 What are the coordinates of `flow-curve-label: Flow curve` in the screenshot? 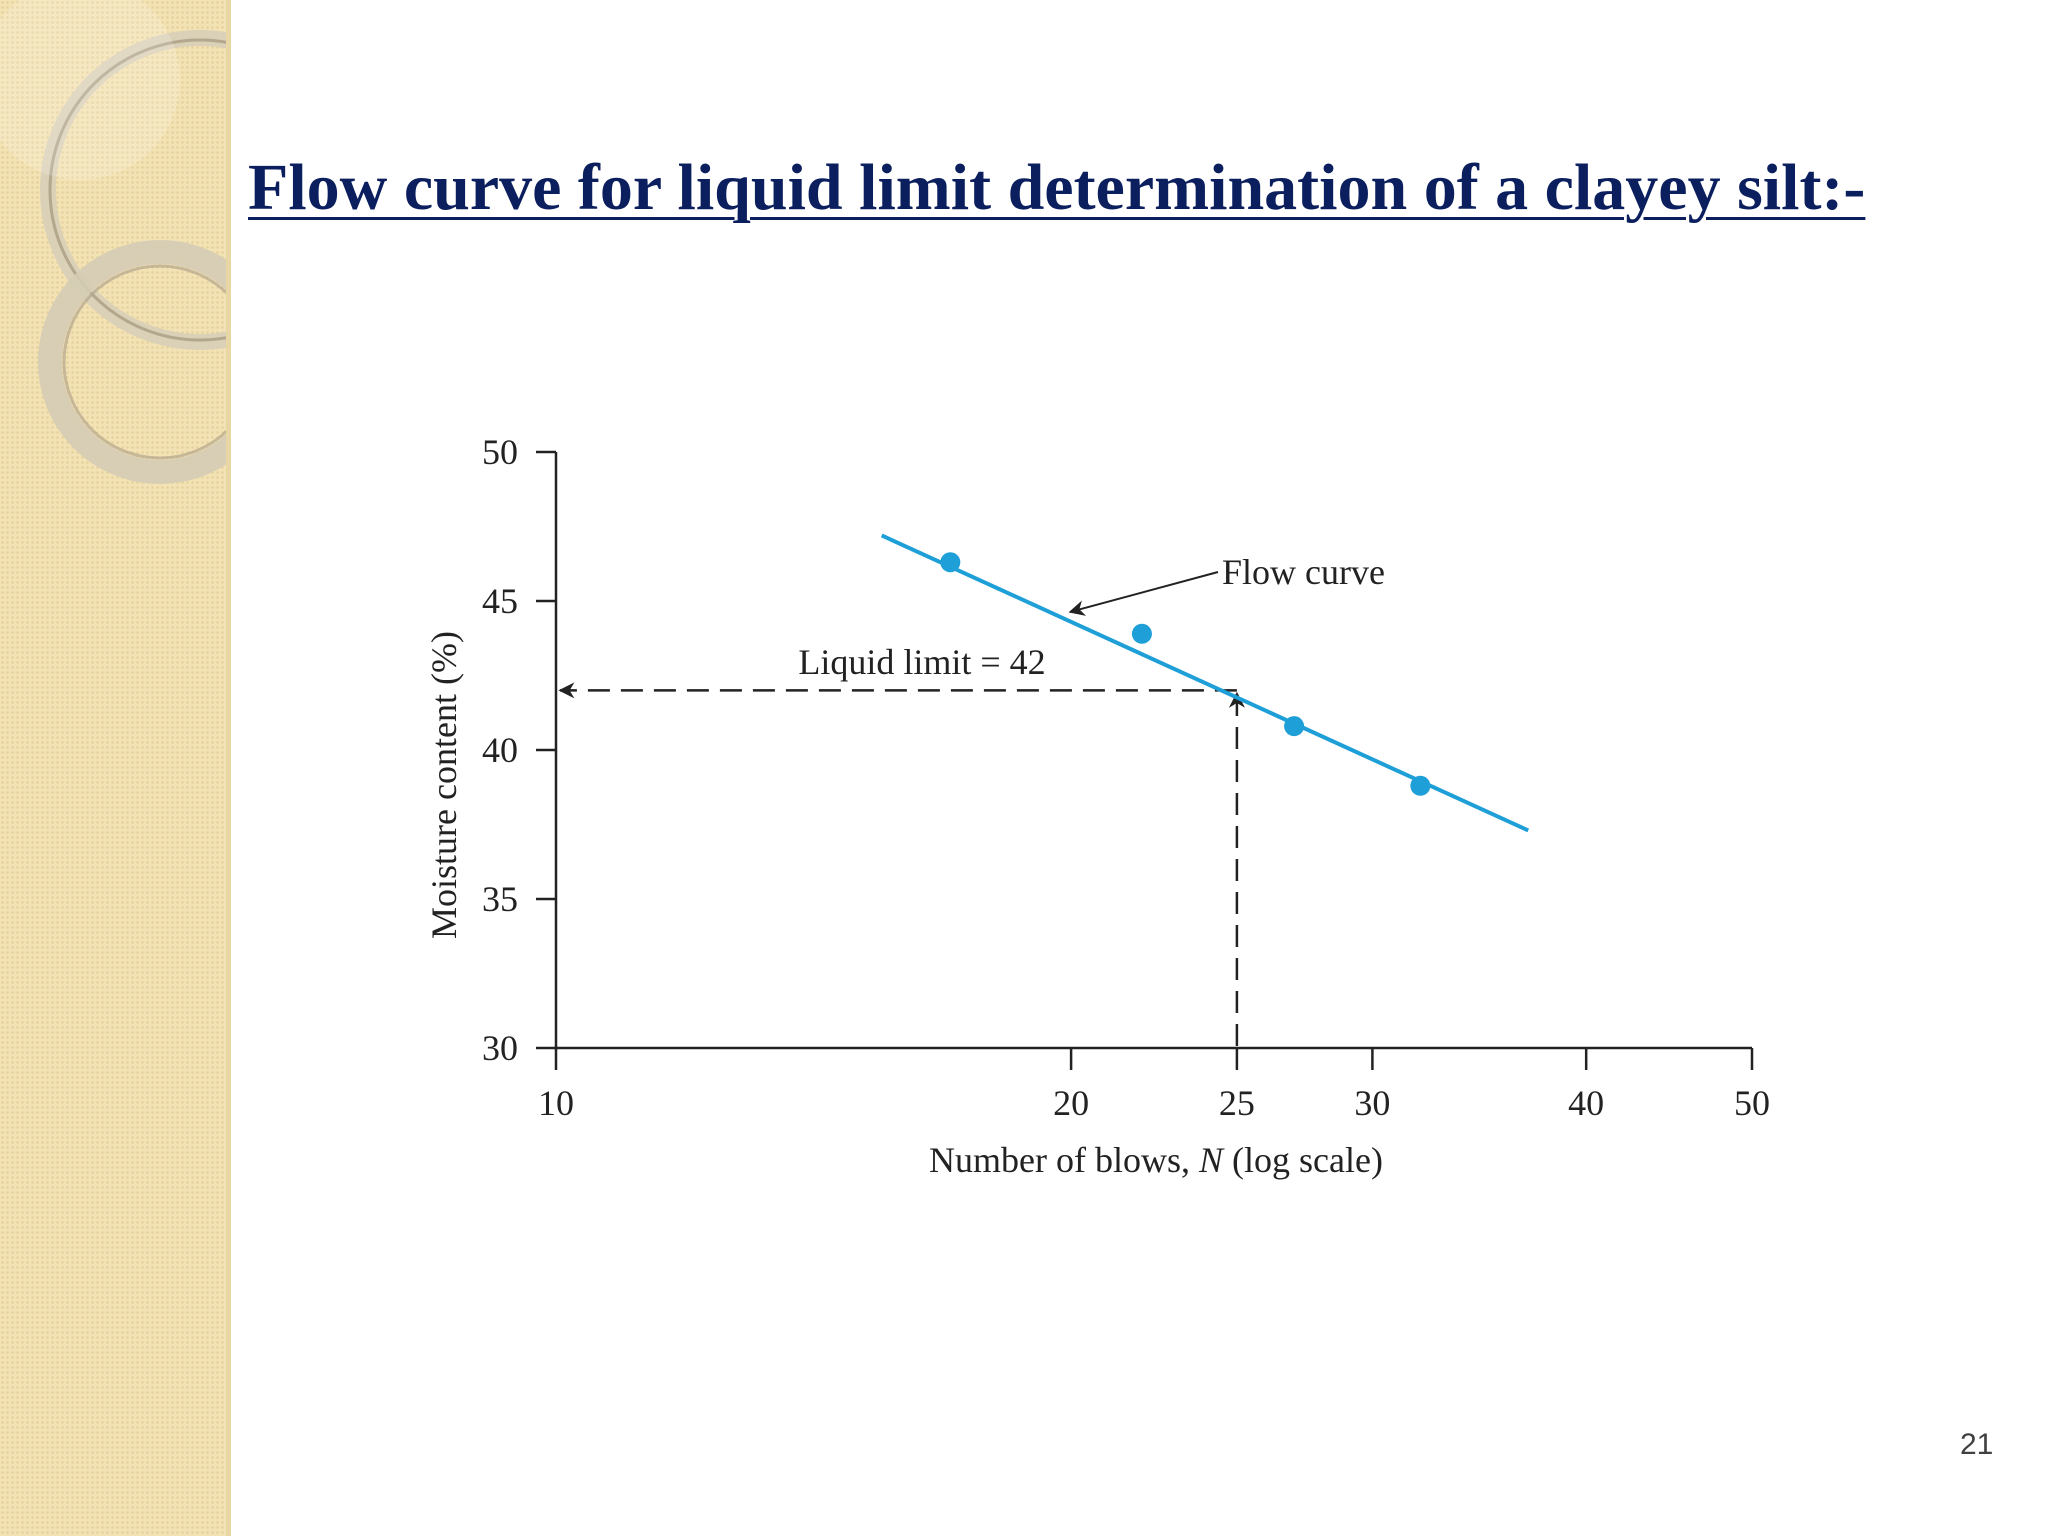 It's located at (1303, 572).